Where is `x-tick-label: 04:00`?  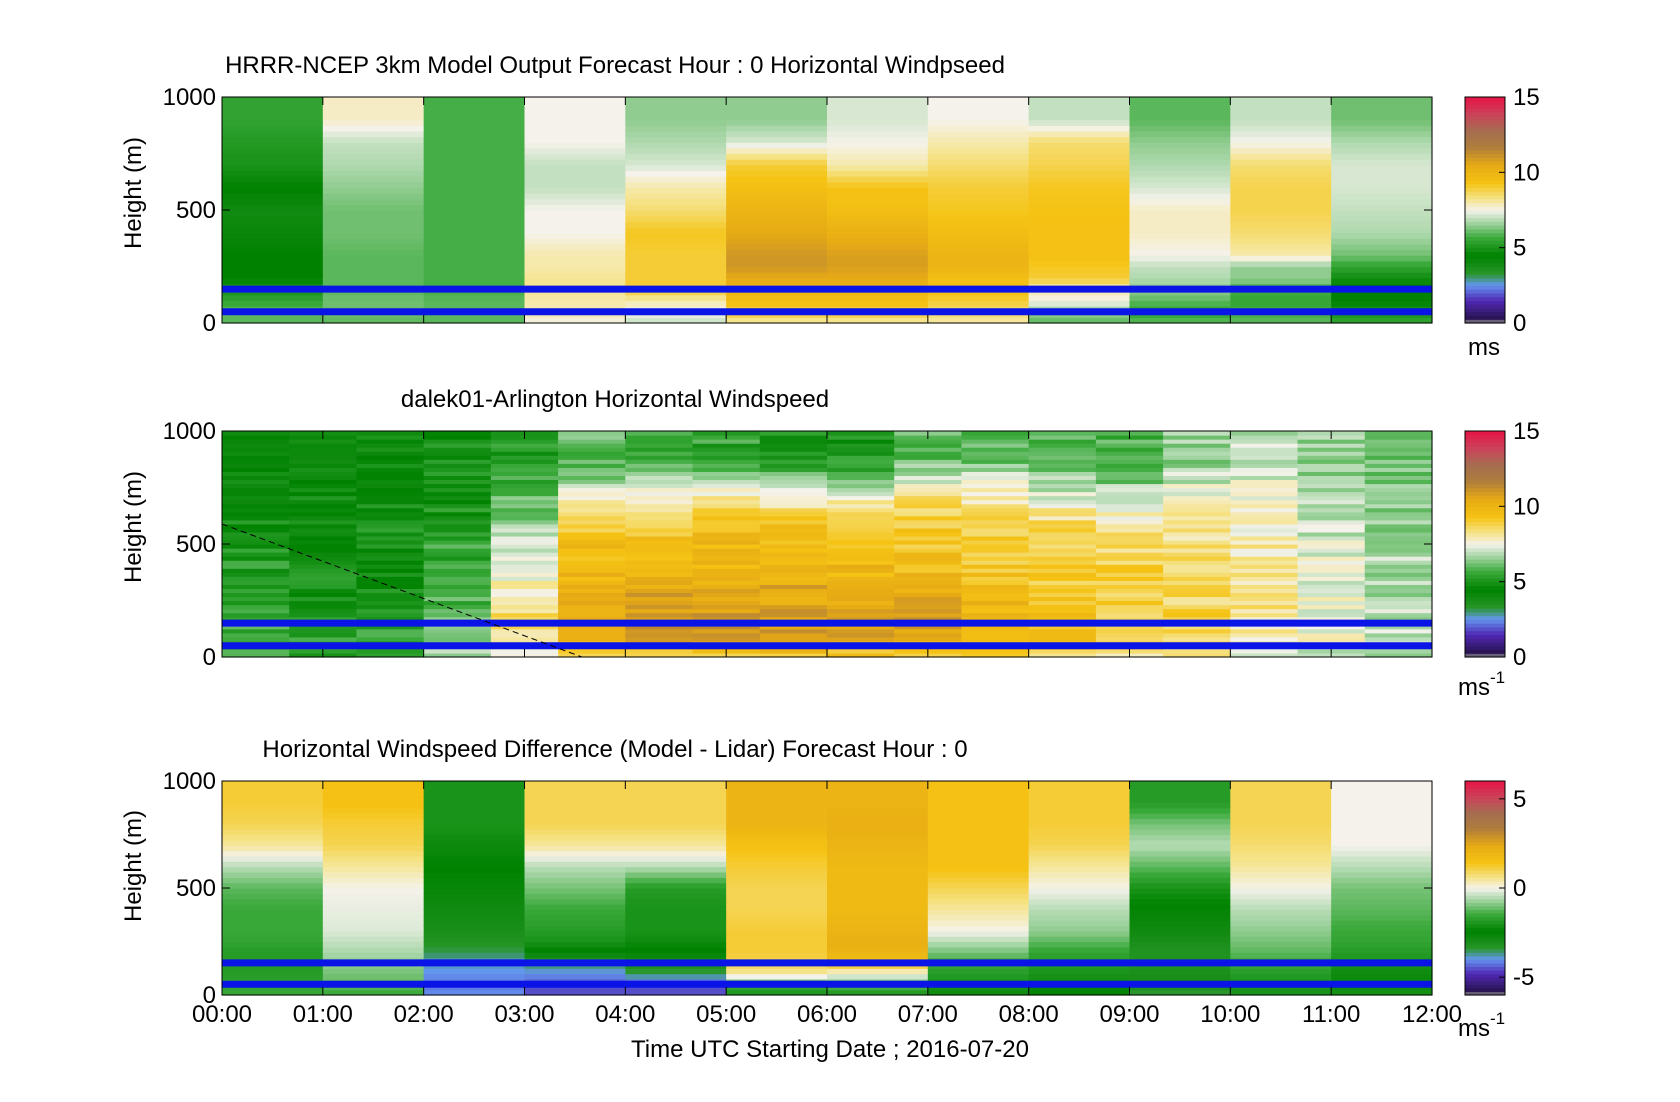
x-tick-label: 04:00 is located at coordinates (625, 1014).